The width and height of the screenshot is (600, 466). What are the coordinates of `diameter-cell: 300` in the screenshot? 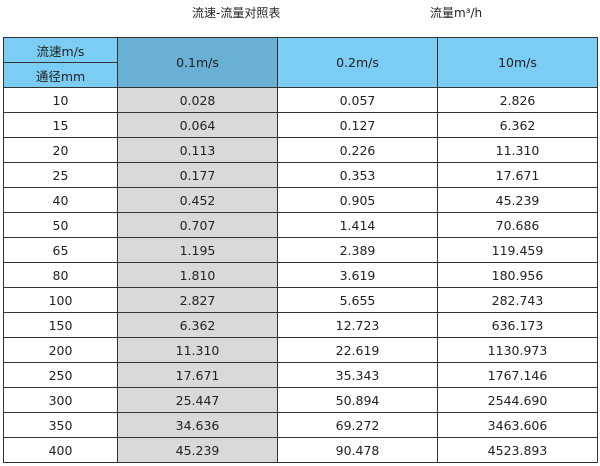 It's located at (60, 400).